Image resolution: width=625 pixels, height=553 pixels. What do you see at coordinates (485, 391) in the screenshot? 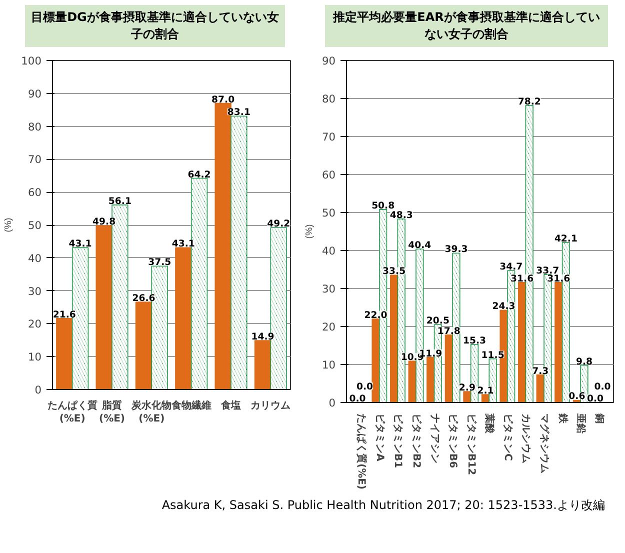
I see `data-label: 2.1` at bounding box center [485, 391].